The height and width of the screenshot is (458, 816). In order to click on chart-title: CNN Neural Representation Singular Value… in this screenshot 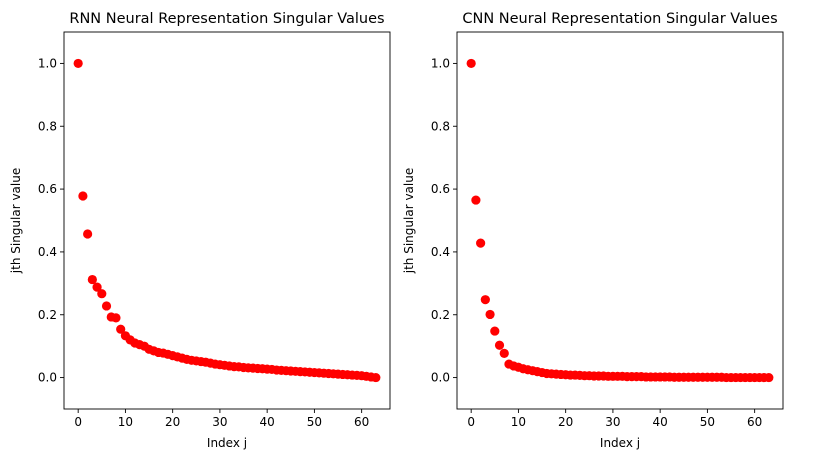, I will do `click(619, 19)`.